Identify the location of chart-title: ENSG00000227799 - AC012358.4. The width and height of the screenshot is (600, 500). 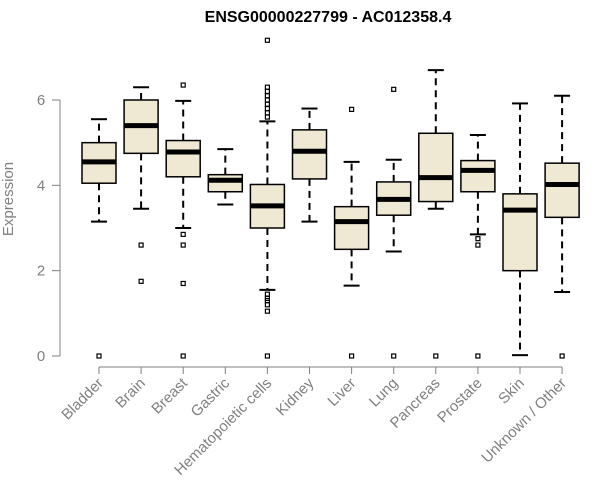
(328, 17).